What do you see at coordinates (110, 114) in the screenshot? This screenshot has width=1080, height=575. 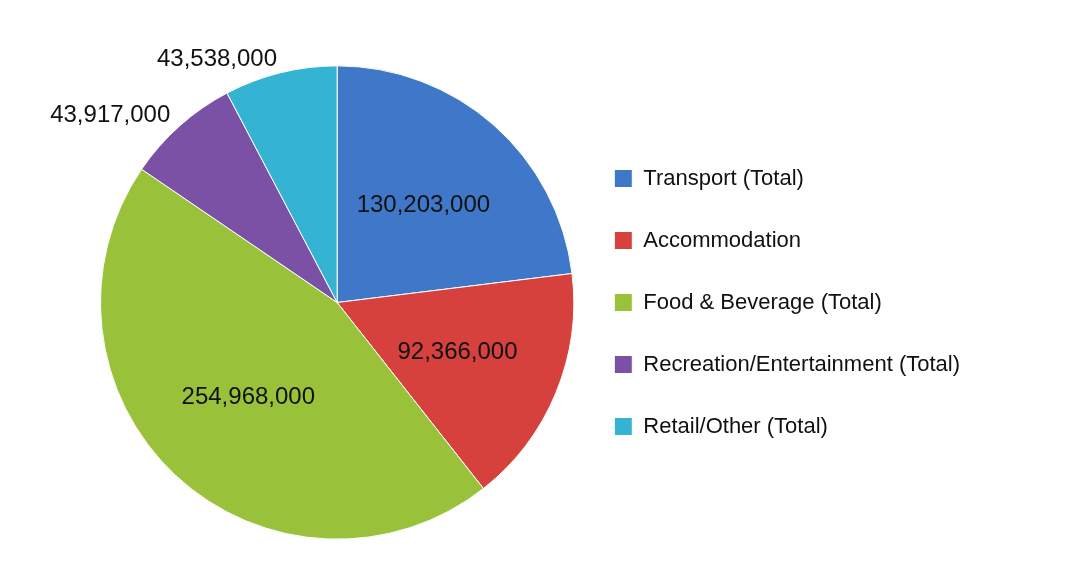 I see `data-label: 43,917,000` at bounding box center [110, 114].